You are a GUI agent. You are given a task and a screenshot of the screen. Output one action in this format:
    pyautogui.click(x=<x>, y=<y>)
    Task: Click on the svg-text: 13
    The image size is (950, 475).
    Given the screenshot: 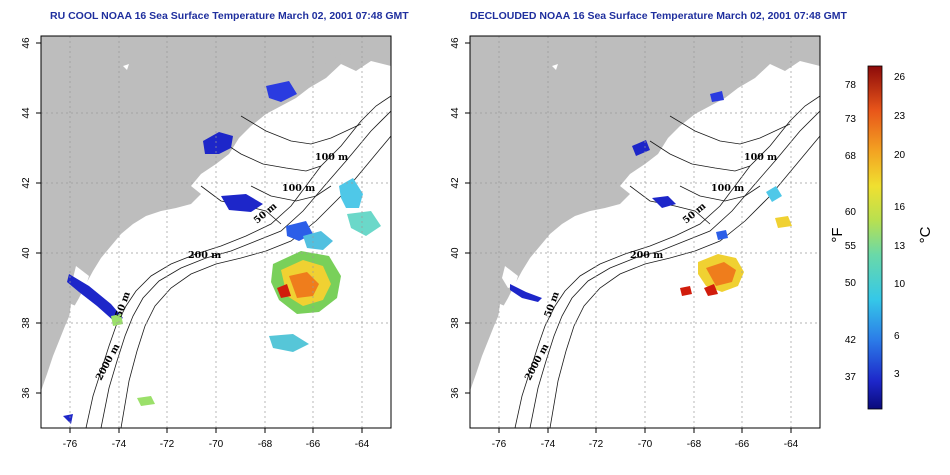 What is the action you would take?
    pyautogui.click(x=900, y=246)
    